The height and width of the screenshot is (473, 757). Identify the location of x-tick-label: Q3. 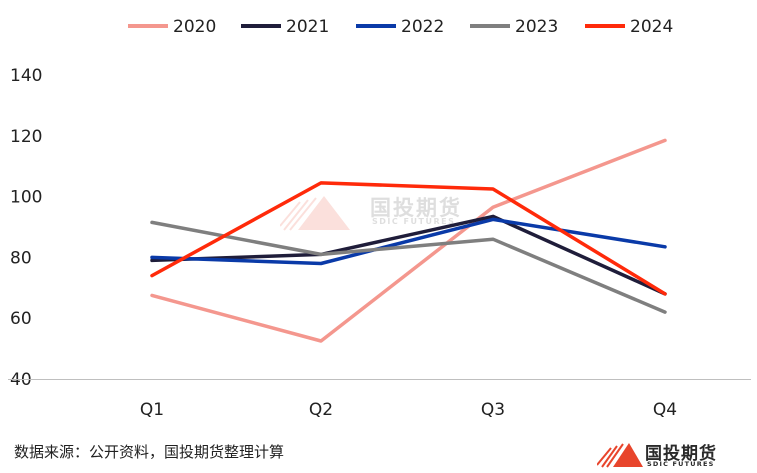
(493, 410).